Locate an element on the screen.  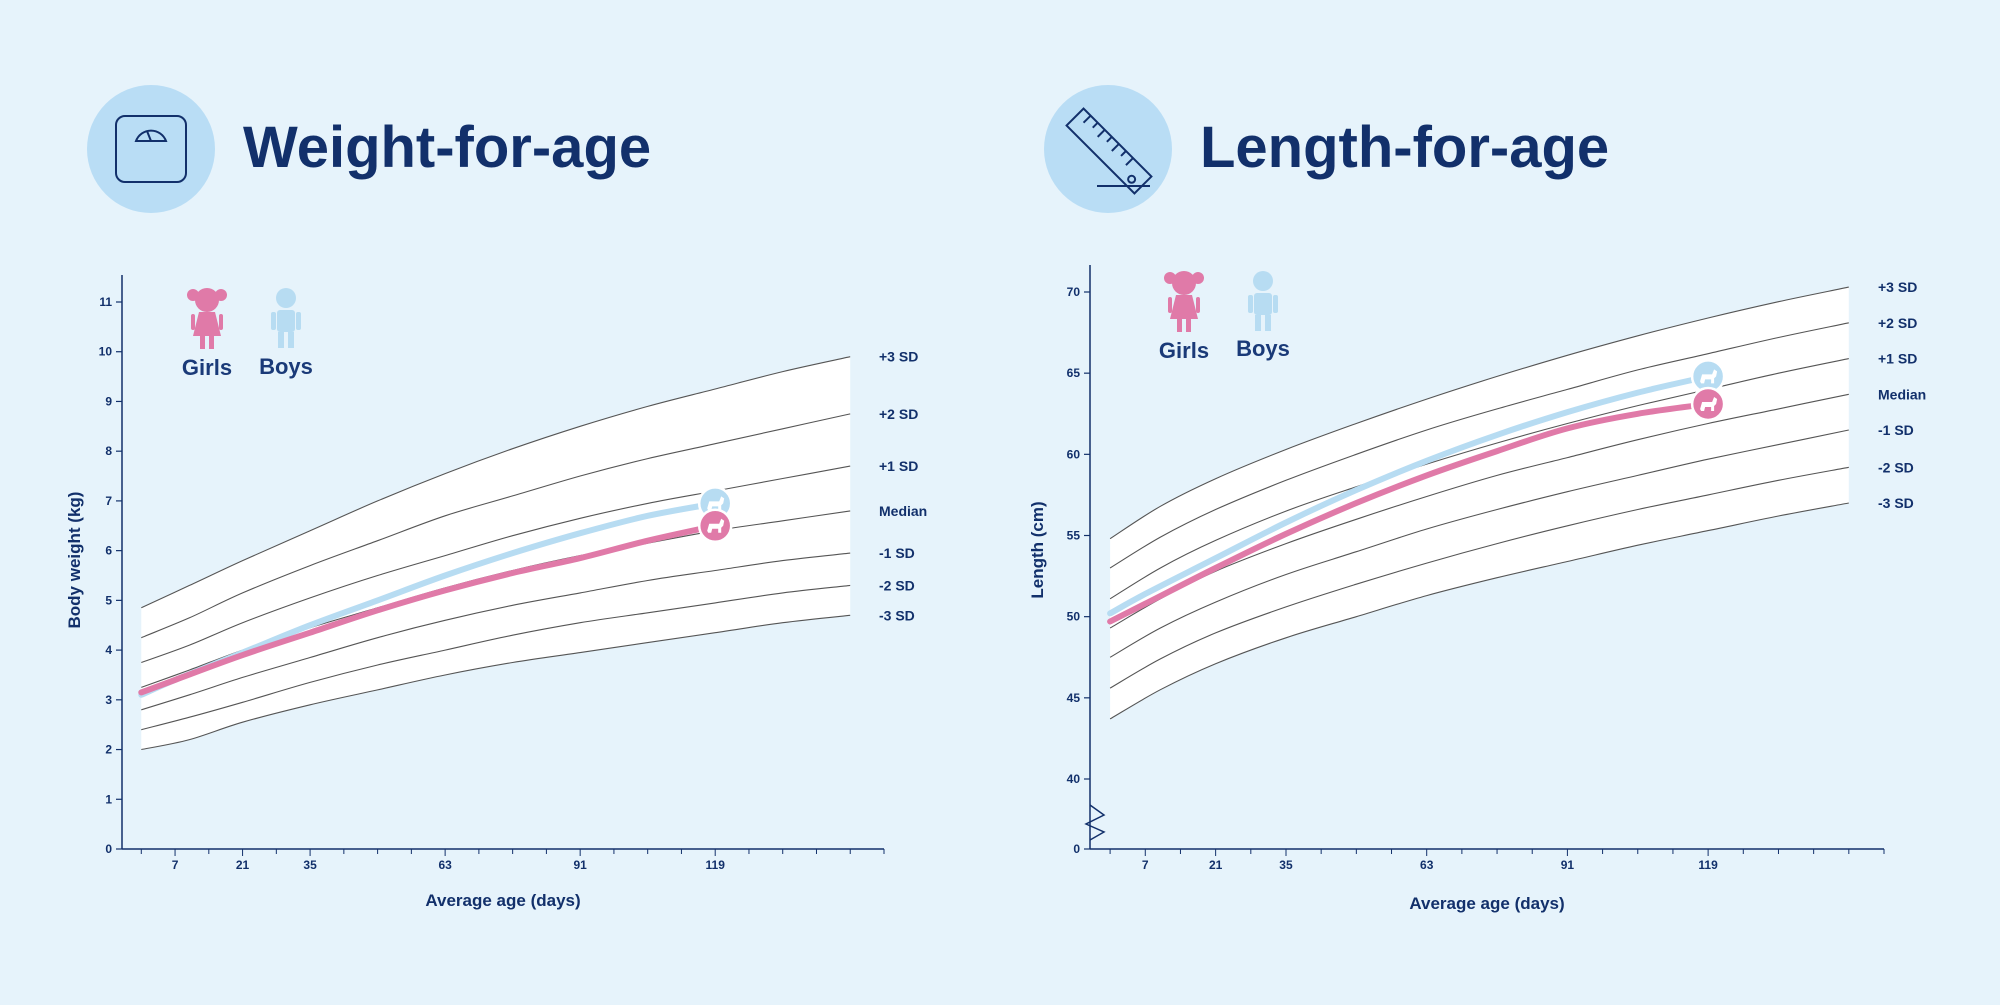
y-tick-label: 60 is located at coordinates (1074, 454).